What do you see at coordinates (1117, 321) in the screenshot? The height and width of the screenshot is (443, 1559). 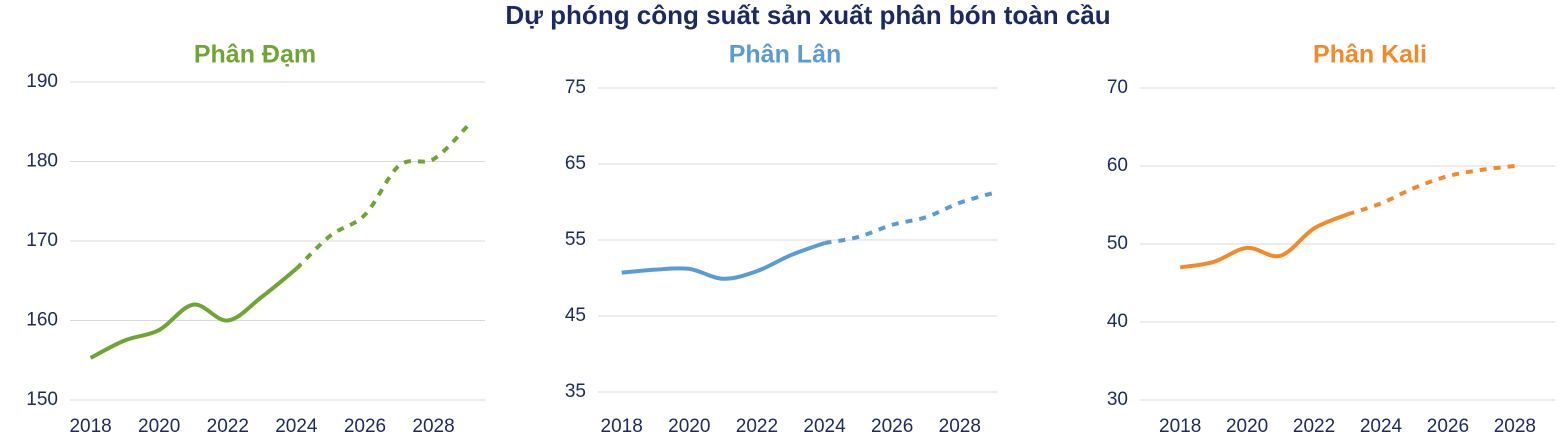 I see `y-tick-label: 40` at bounding box center [1117, 321].